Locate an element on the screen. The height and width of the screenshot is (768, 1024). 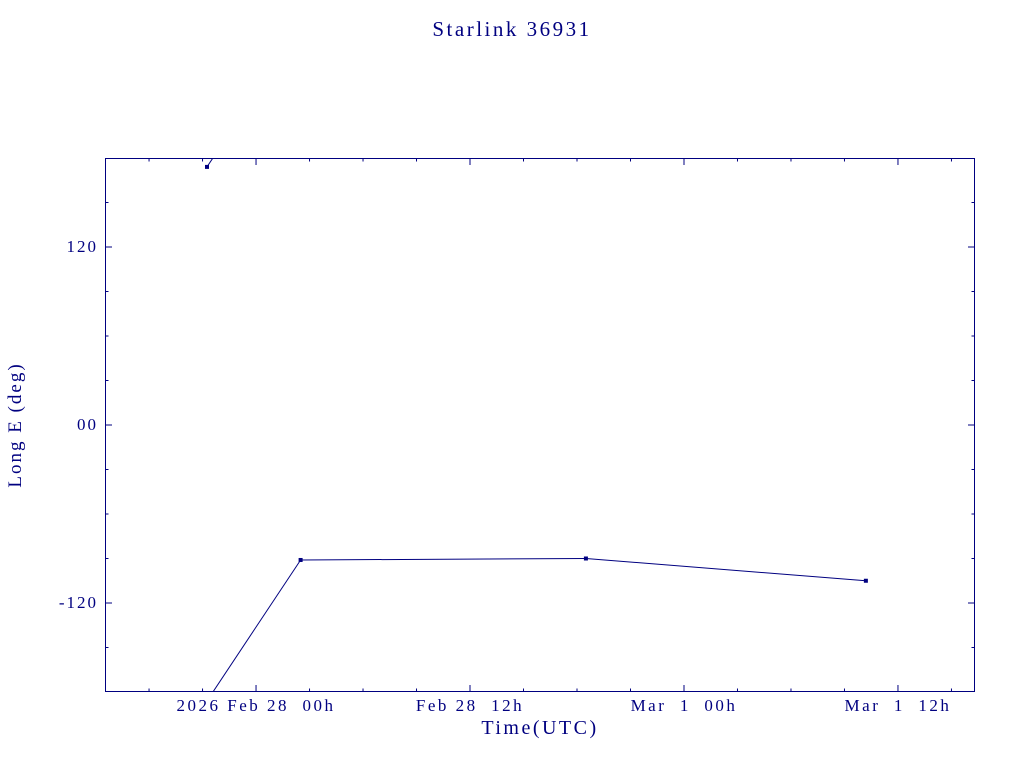
x-tick-label: 2026 Feb 28 00h is located at coordinates (256, 705).